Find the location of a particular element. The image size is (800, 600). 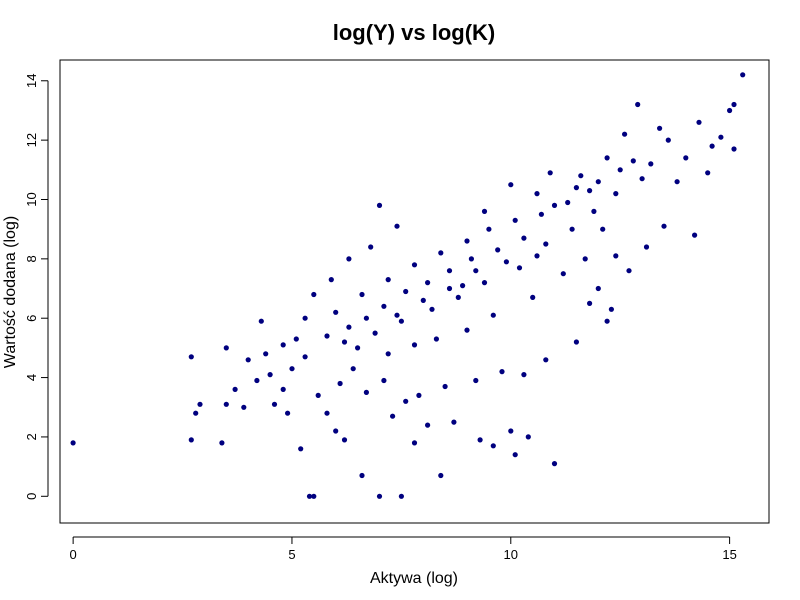

y-axis-label: Wartość dodana (log) is located at coordinates (10, 292).